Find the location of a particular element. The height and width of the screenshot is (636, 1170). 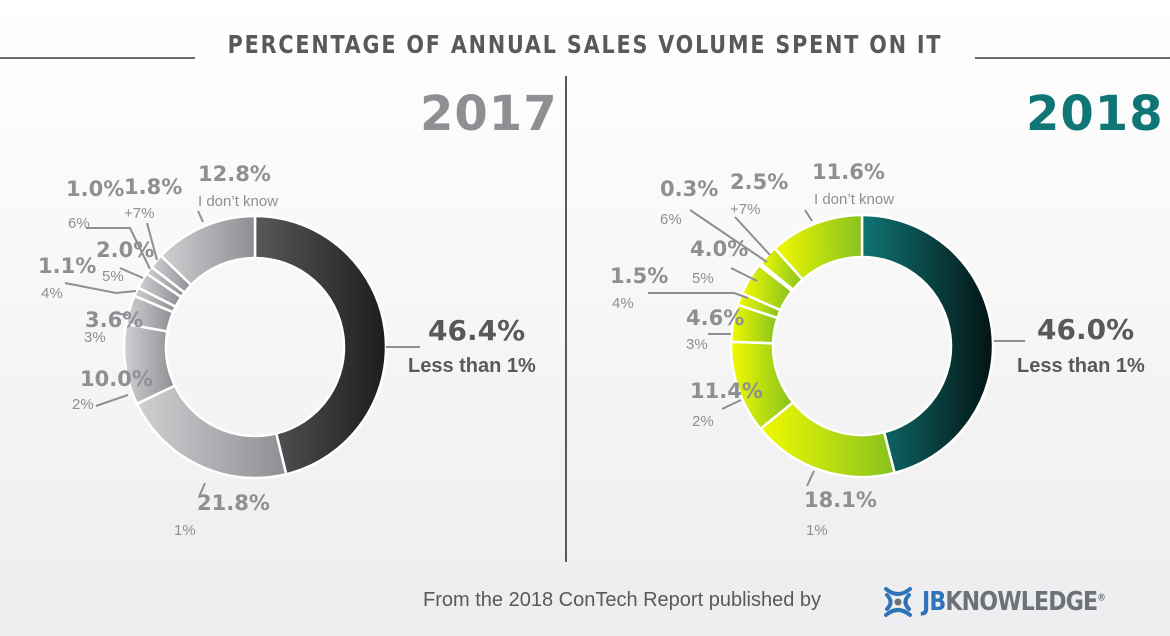

slice-value-label: 11.4% is located at coordinates (726, 391).